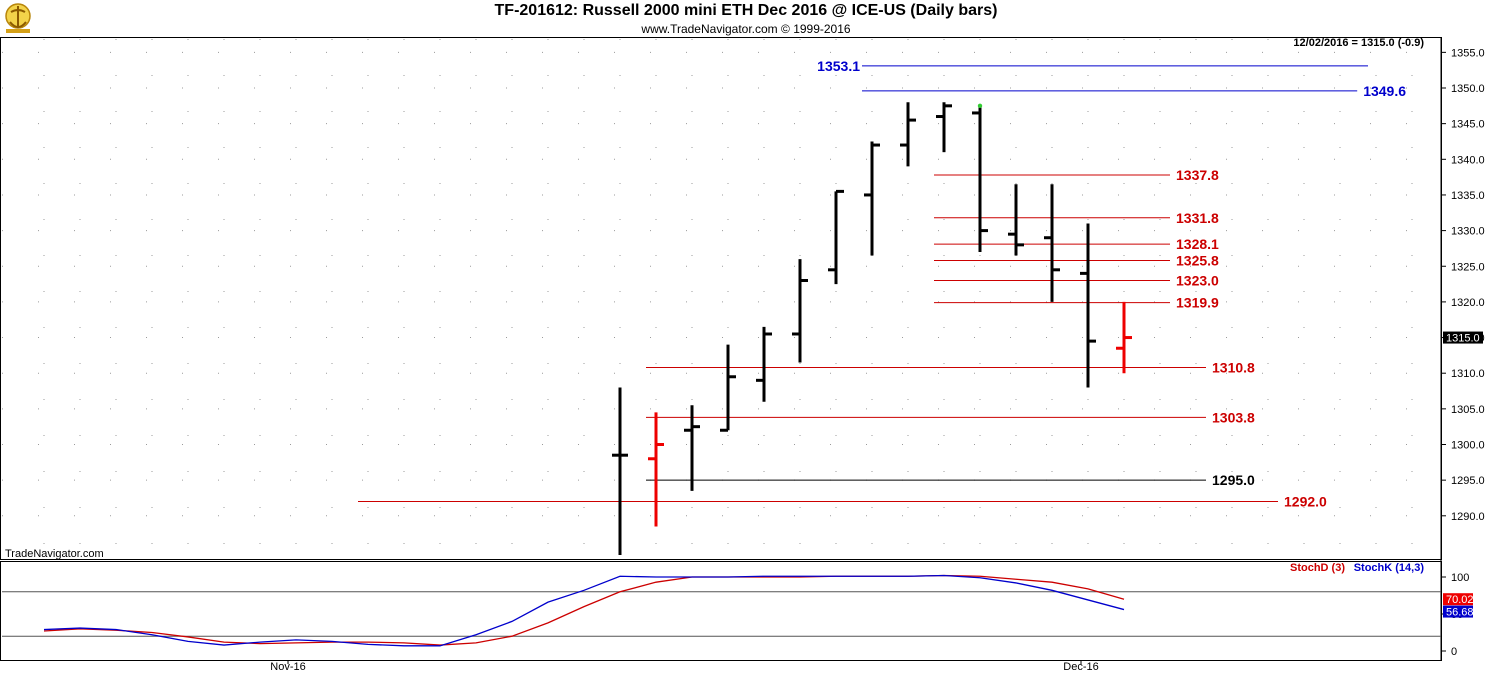  What do you see at coordinates (1468, 374) in the screenshot?
I see `y-axis-tick-label: 1310.0` at bounding box center [1468, 374].